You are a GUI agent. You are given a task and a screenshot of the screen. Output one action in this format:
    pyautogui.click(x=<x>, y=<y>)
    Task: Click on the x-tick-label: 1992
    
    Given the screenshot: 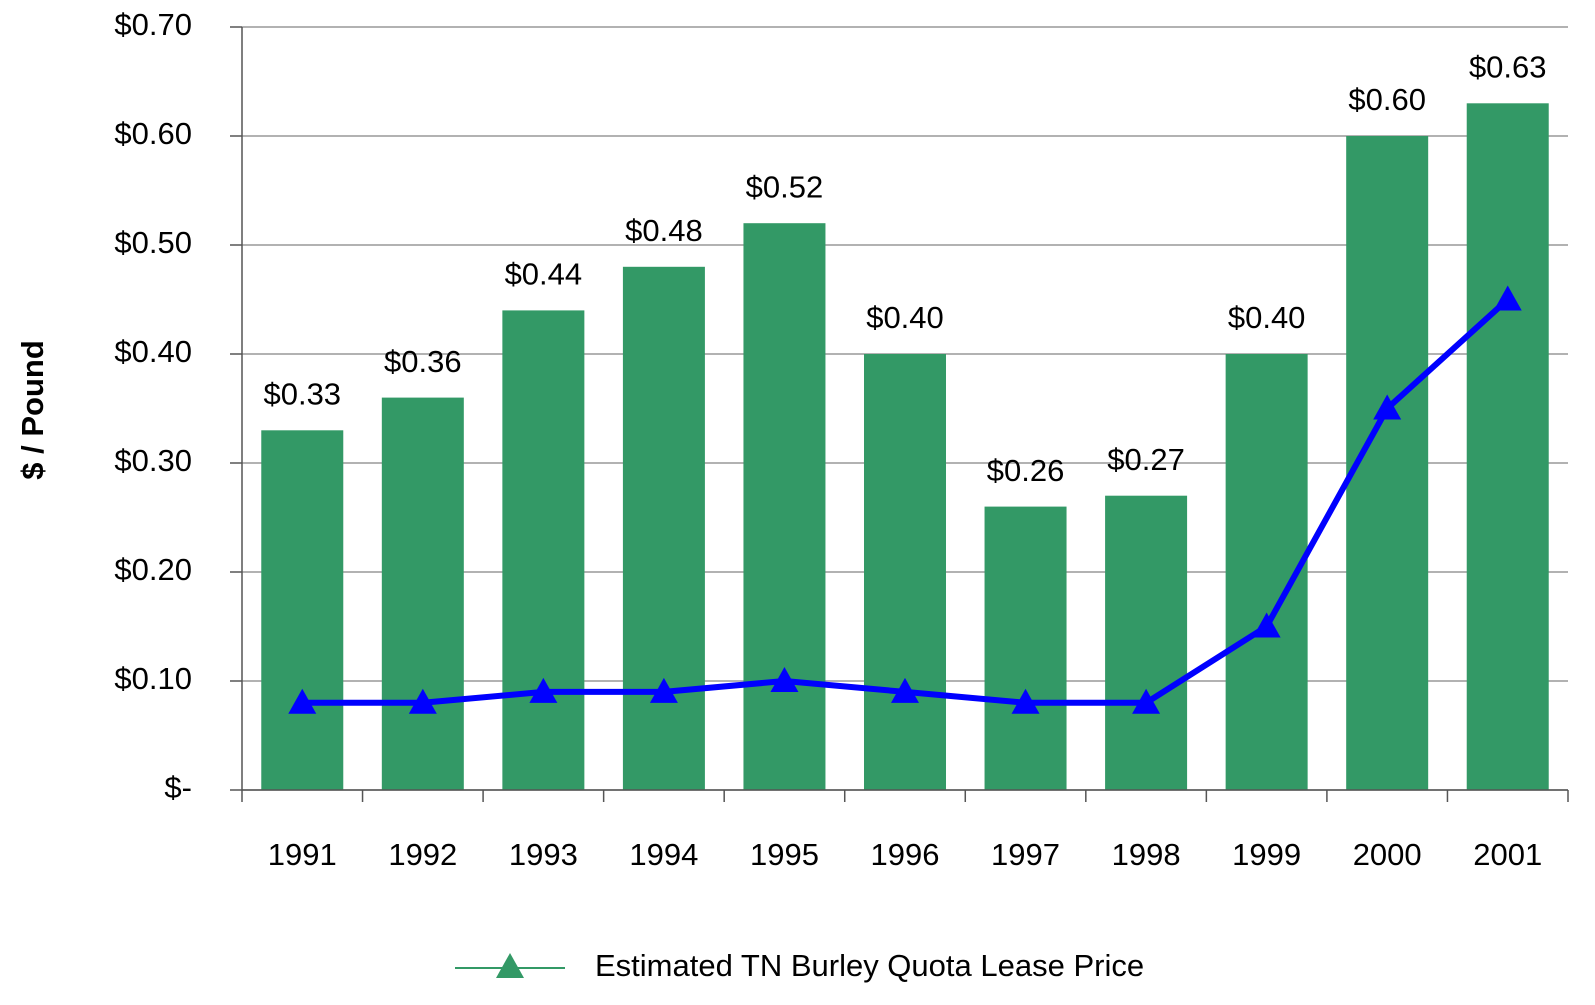 What is the action you would take?
    pyautogui.click(x=422, y=854)
    